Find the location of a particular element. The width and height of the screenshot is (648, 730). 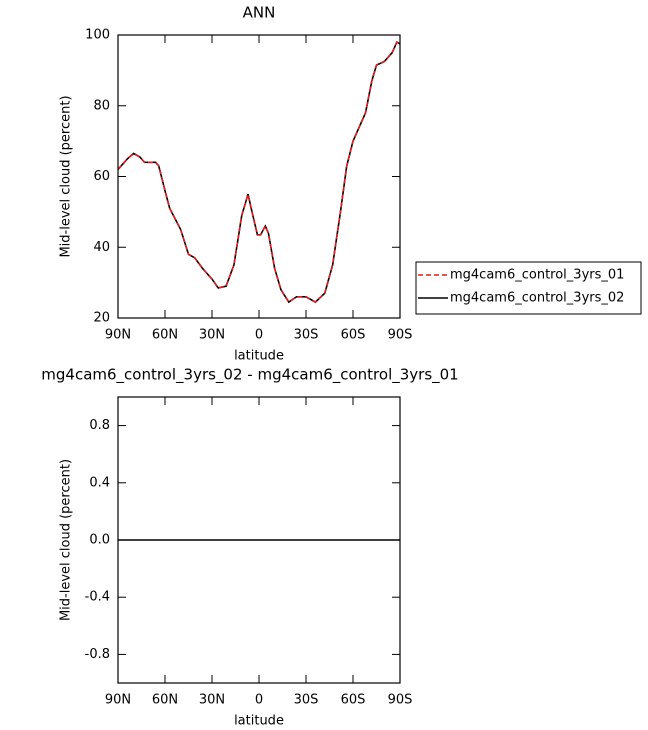

y-tick-label: 60 is located at coordinates (101, 176).